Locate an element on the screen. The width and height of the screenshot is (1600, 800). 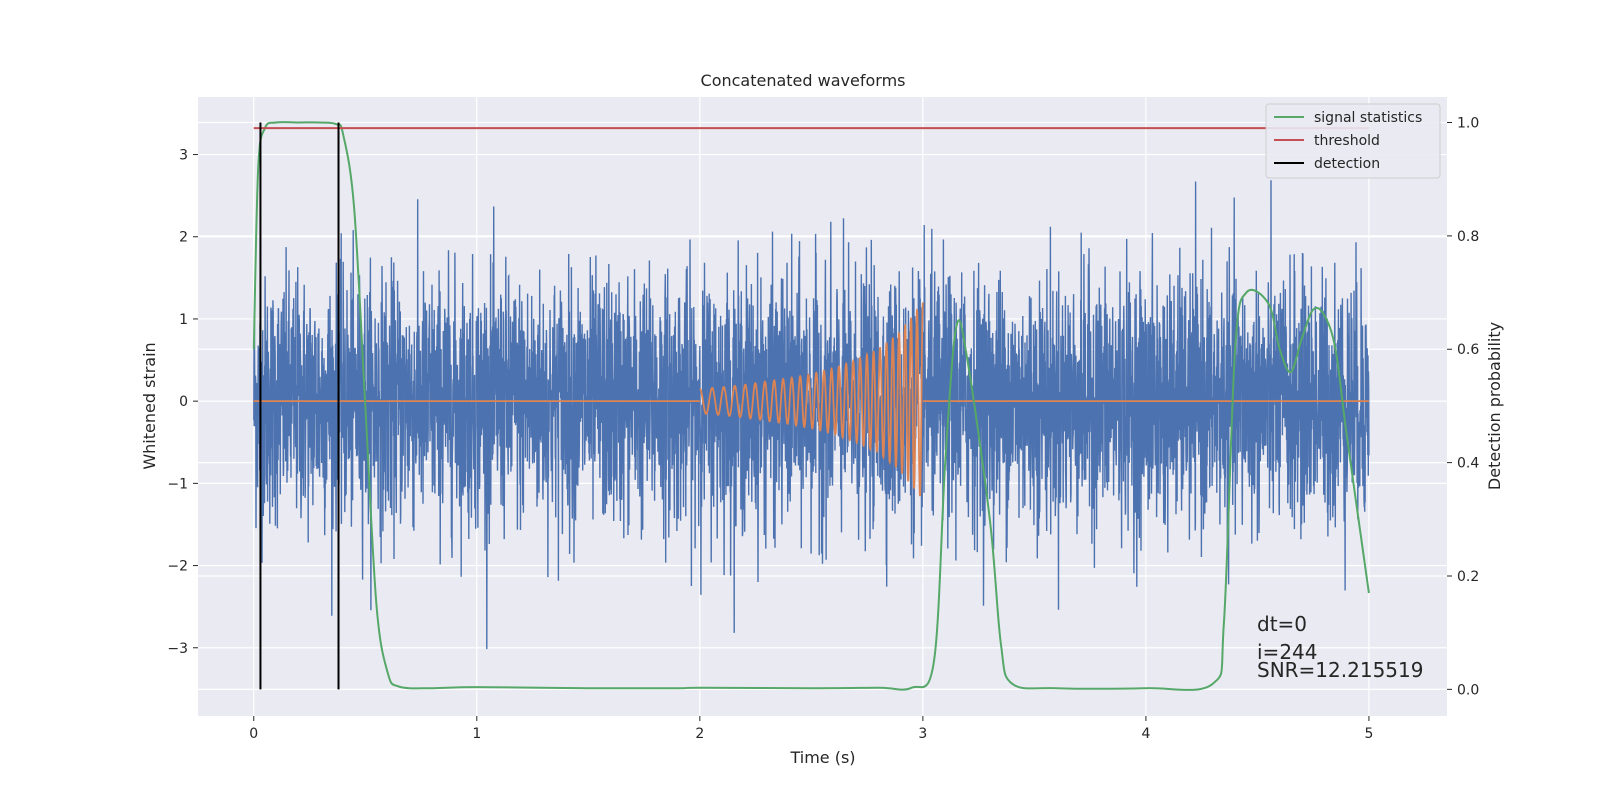
y-tick-label: −3 is located at coordinates (177, 649).